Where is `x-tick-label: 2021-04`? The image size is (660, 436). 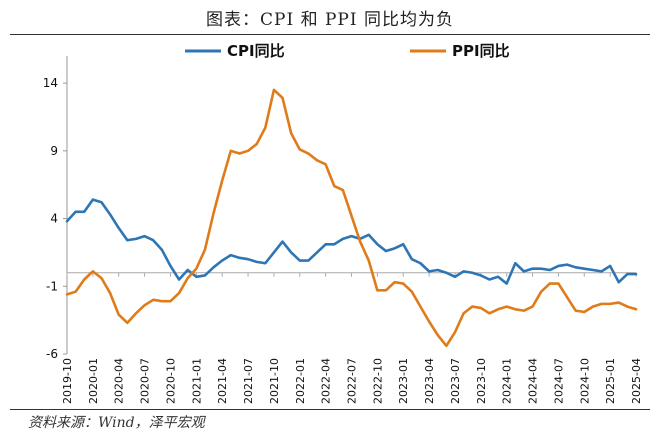 x-tick-label: 2021-04 is located at coordinates (222, 381).